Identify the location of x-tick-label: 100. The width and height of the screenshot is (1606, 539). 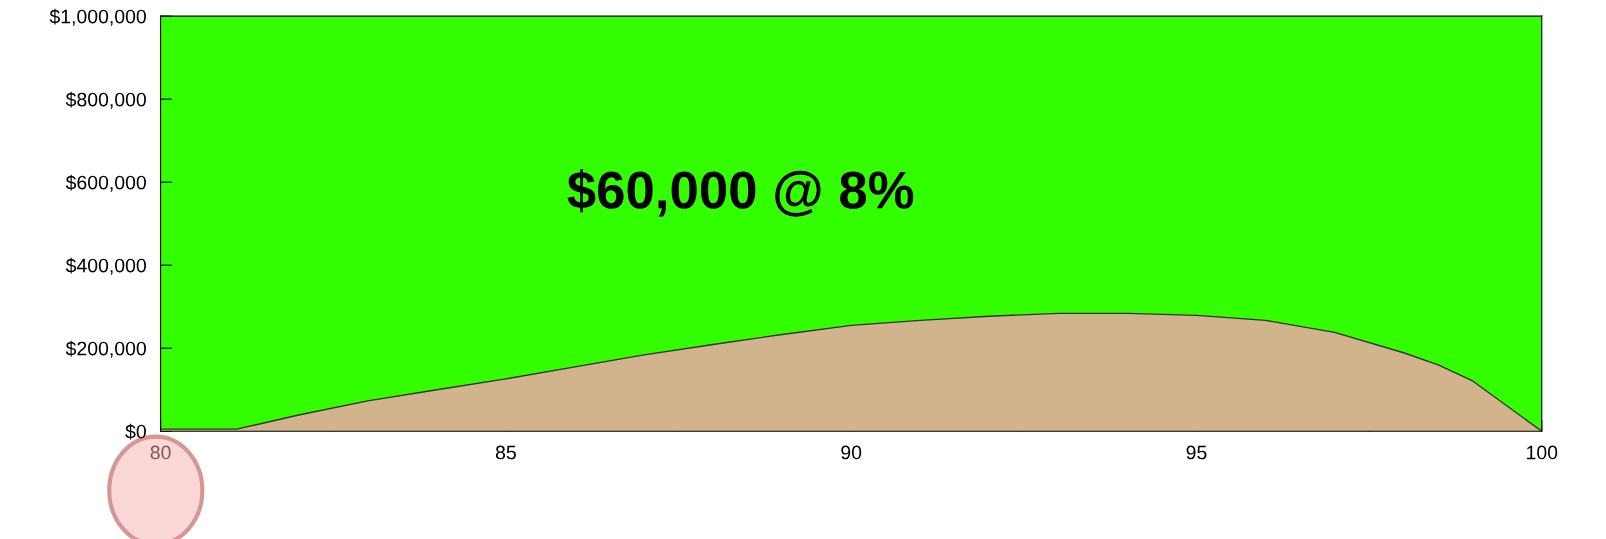
(1542, 452).